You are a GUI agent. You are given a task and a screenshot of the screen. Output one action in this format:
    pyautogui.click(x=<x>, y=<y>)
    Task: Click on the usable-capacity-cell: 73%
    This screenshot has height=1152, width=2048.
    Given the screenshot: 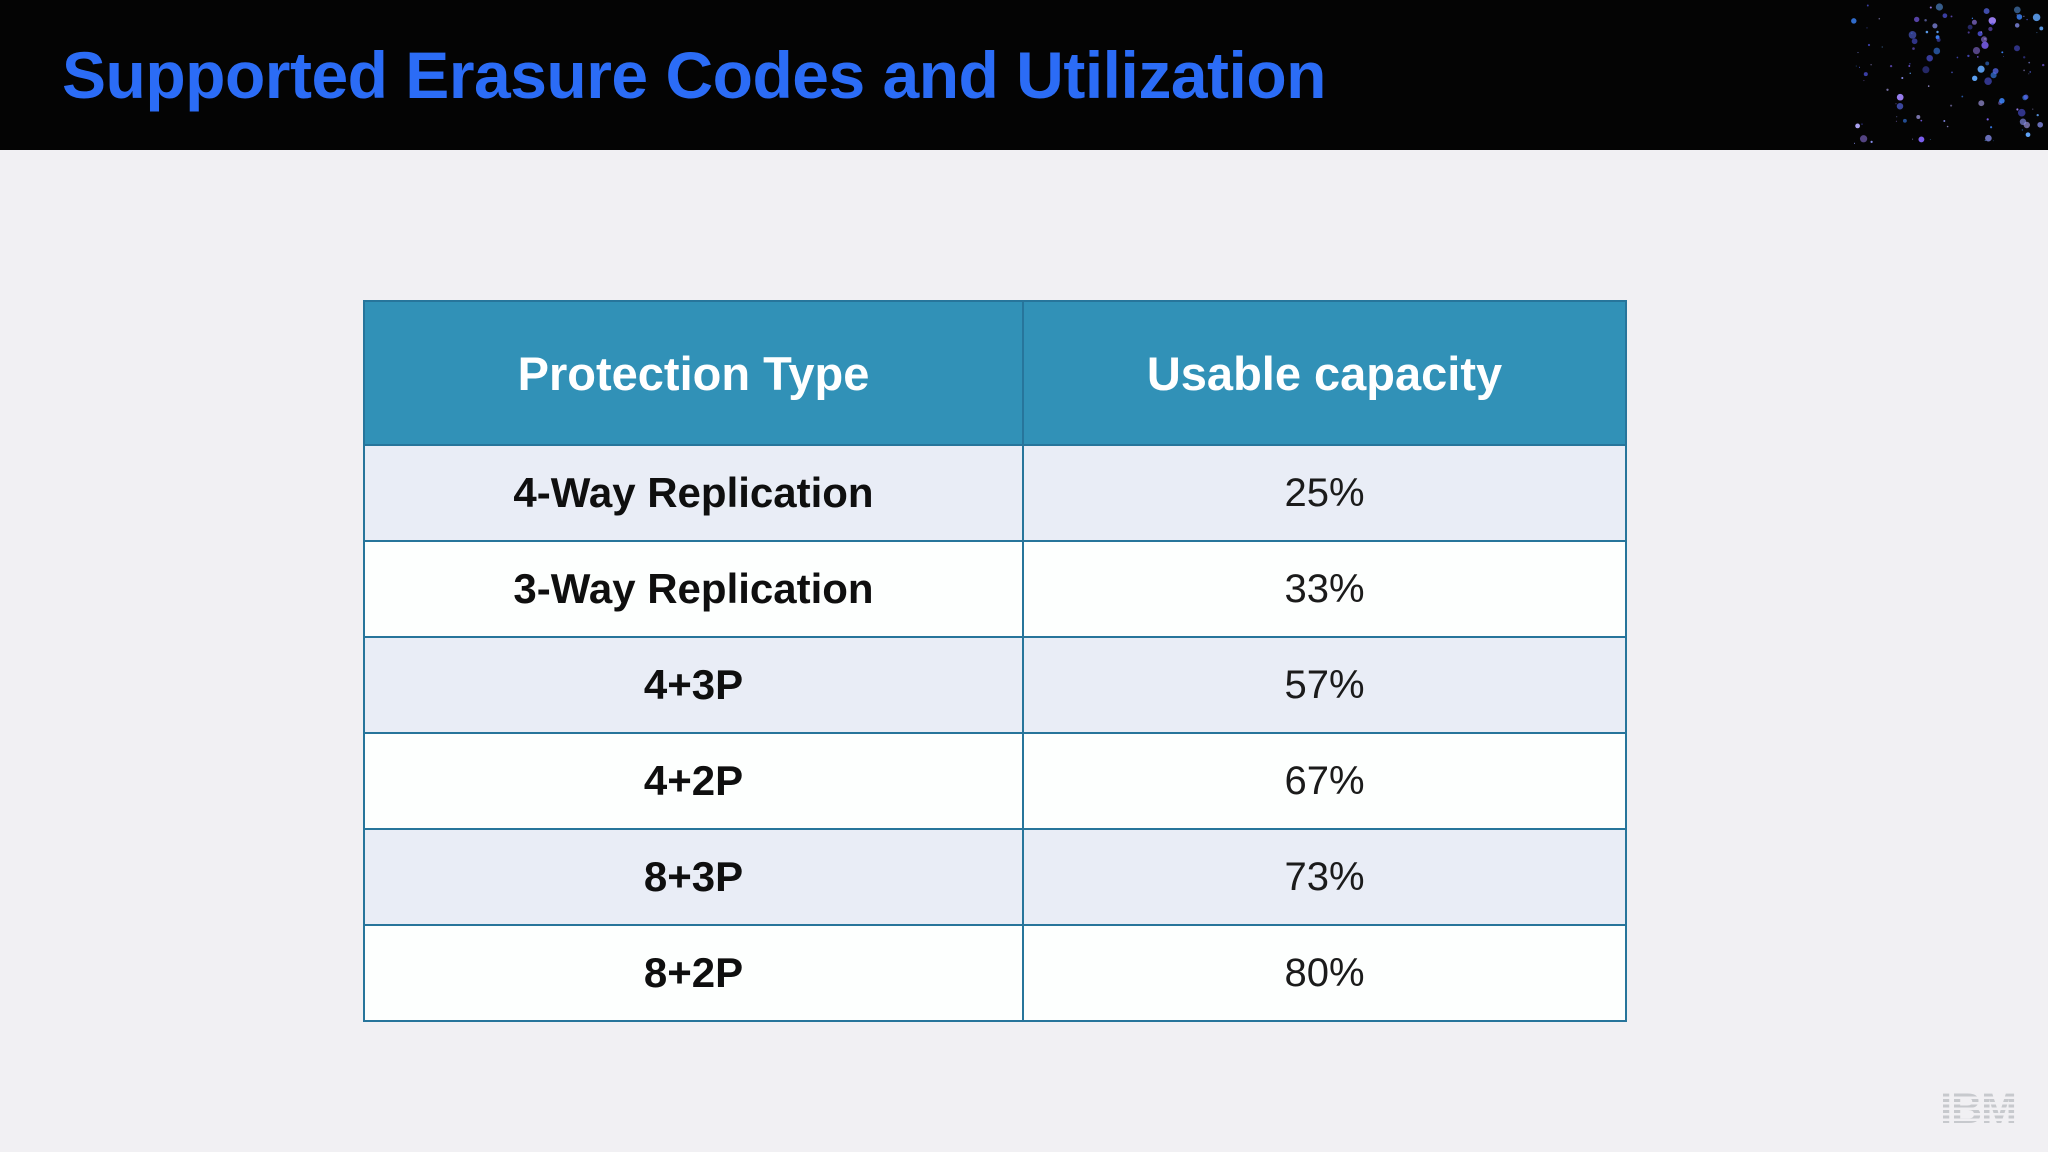 What is the action you would take?
    pyautogui.click(x=1324, y=877)
    